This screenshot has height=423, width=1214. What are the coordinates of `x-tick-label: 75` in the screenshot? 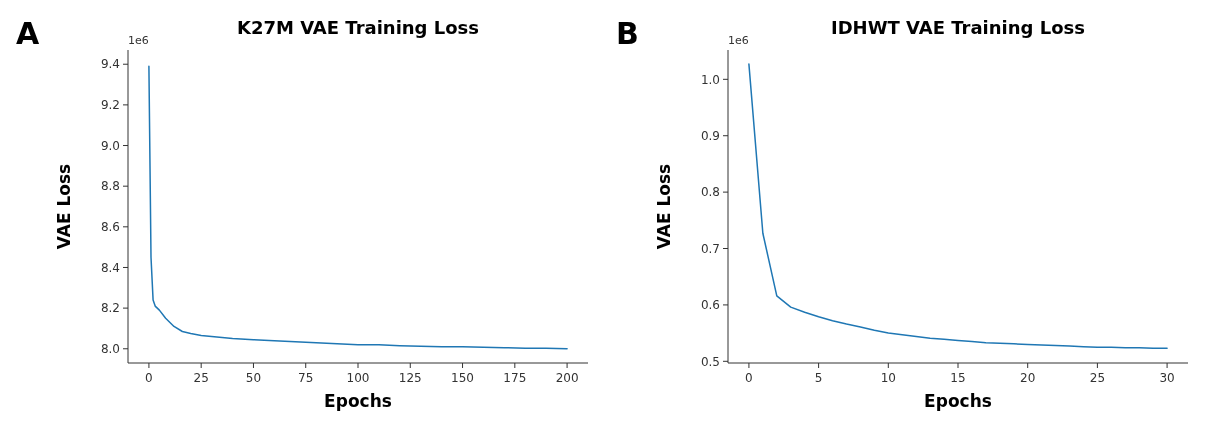 It's located at (306, 378).